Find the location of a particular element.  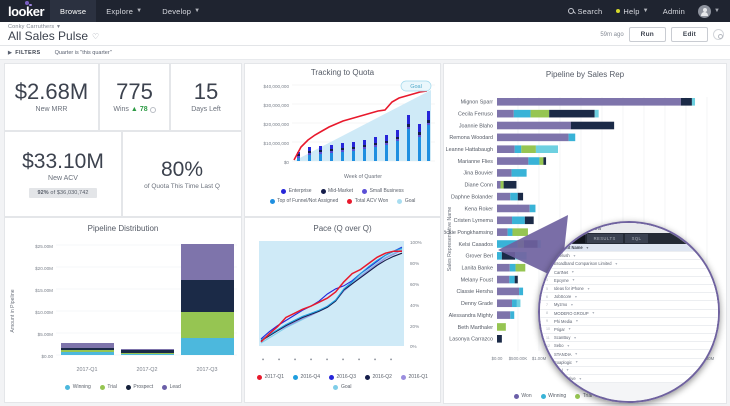

kpi-tile-new-acv: $33.10M New ACV 92% of $36,030,742 is located at coordinates (63, 174).